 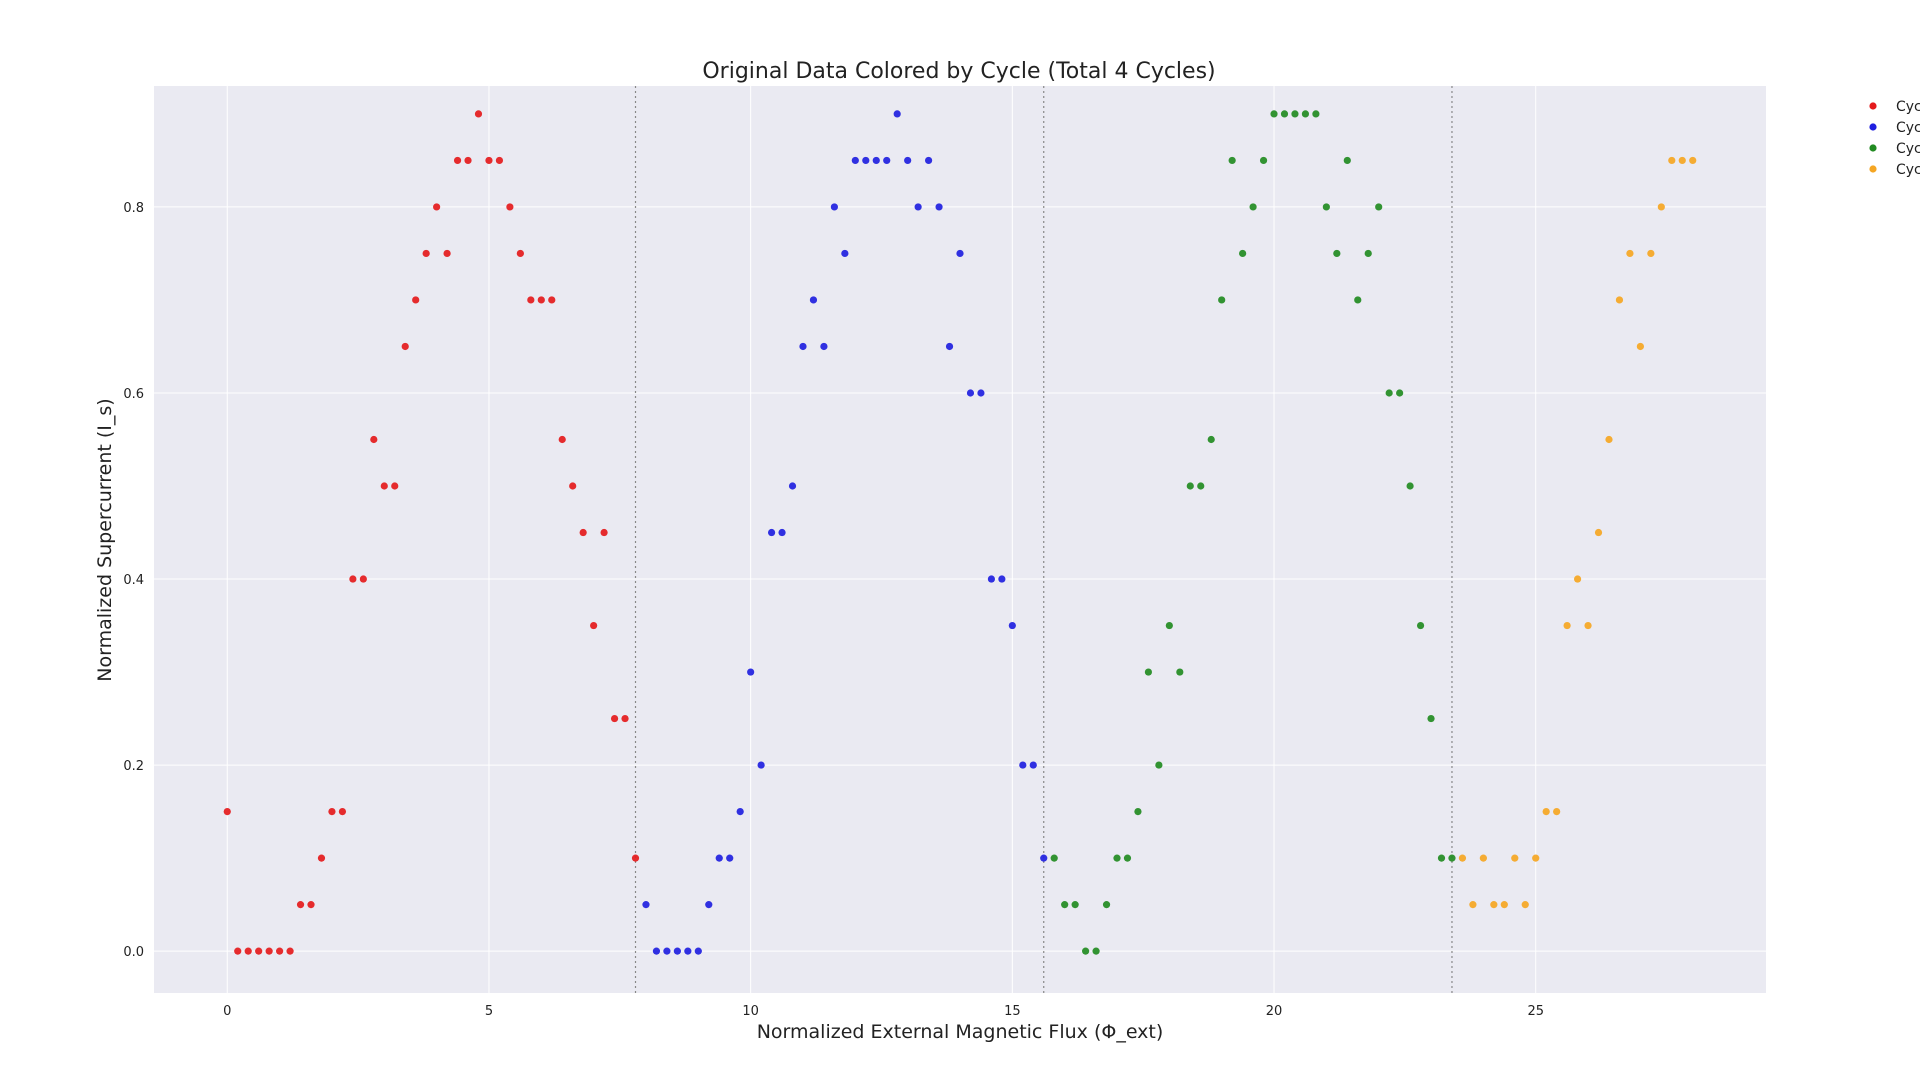 I want to click on y-tick-label-2: 0.4, so click(x=133, y=580).